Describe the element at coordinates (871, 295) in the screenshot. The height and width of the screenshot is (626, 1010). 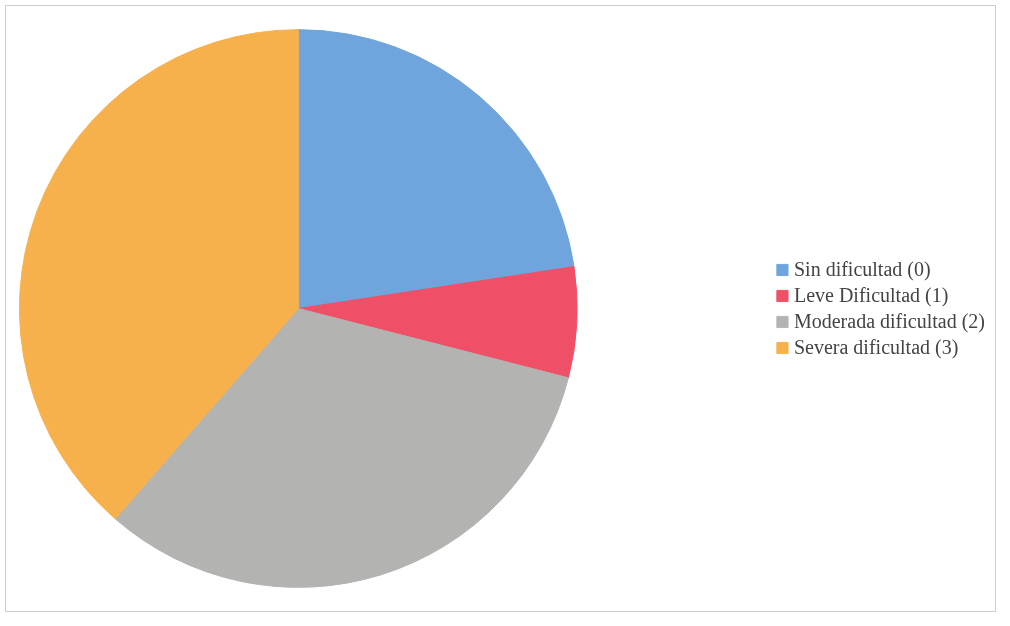
I see `legend-label: Leve Dificultad (1)` at that location.